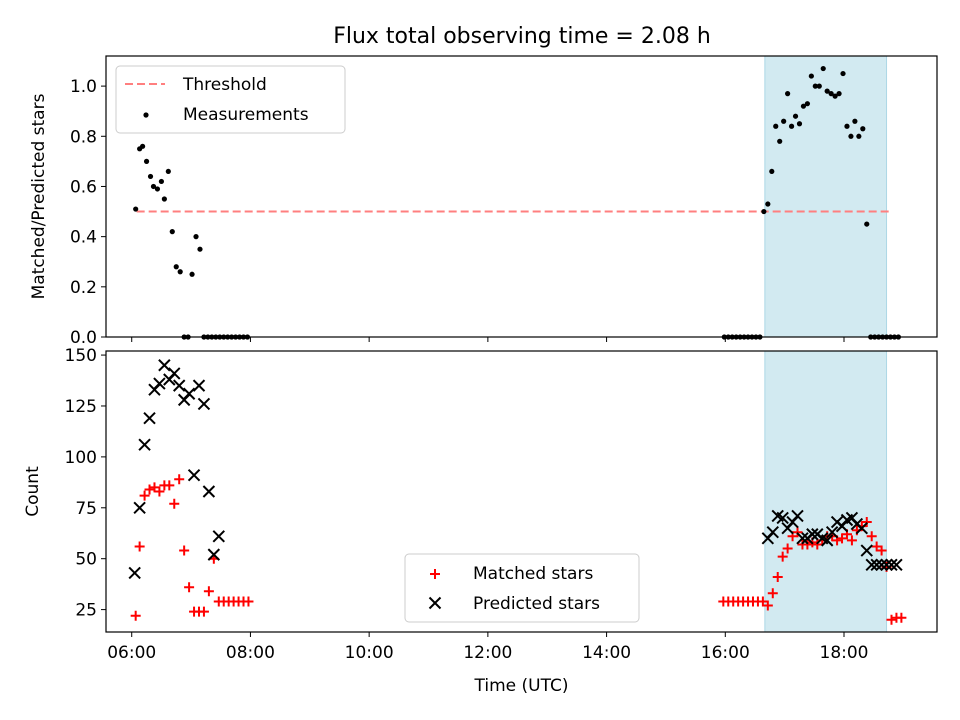 This screenshot has height=720, width=960. What do you see at coordinates (844, 653) in the screenshot?
I see `x-tick-label: 18:00` at bounding box center [844, 653].